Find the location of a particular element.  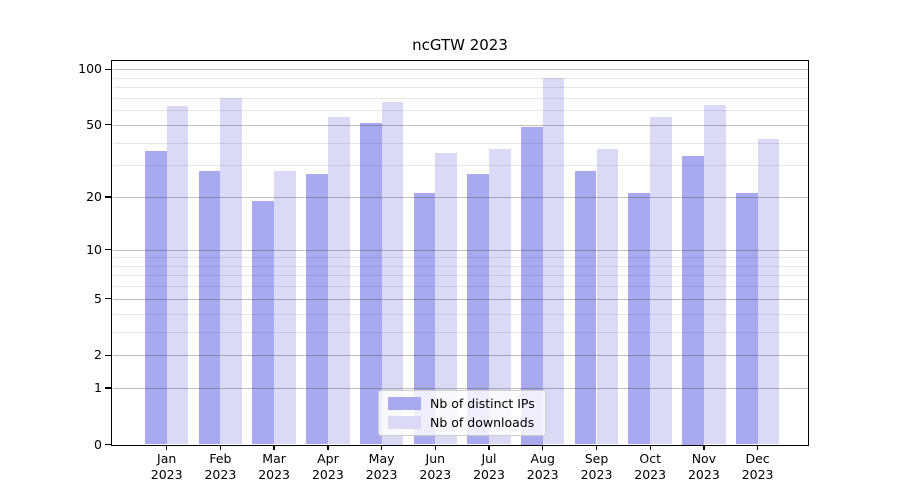

x-tick-label-apr: Apr 2023 is located at coordinates (327, 466).